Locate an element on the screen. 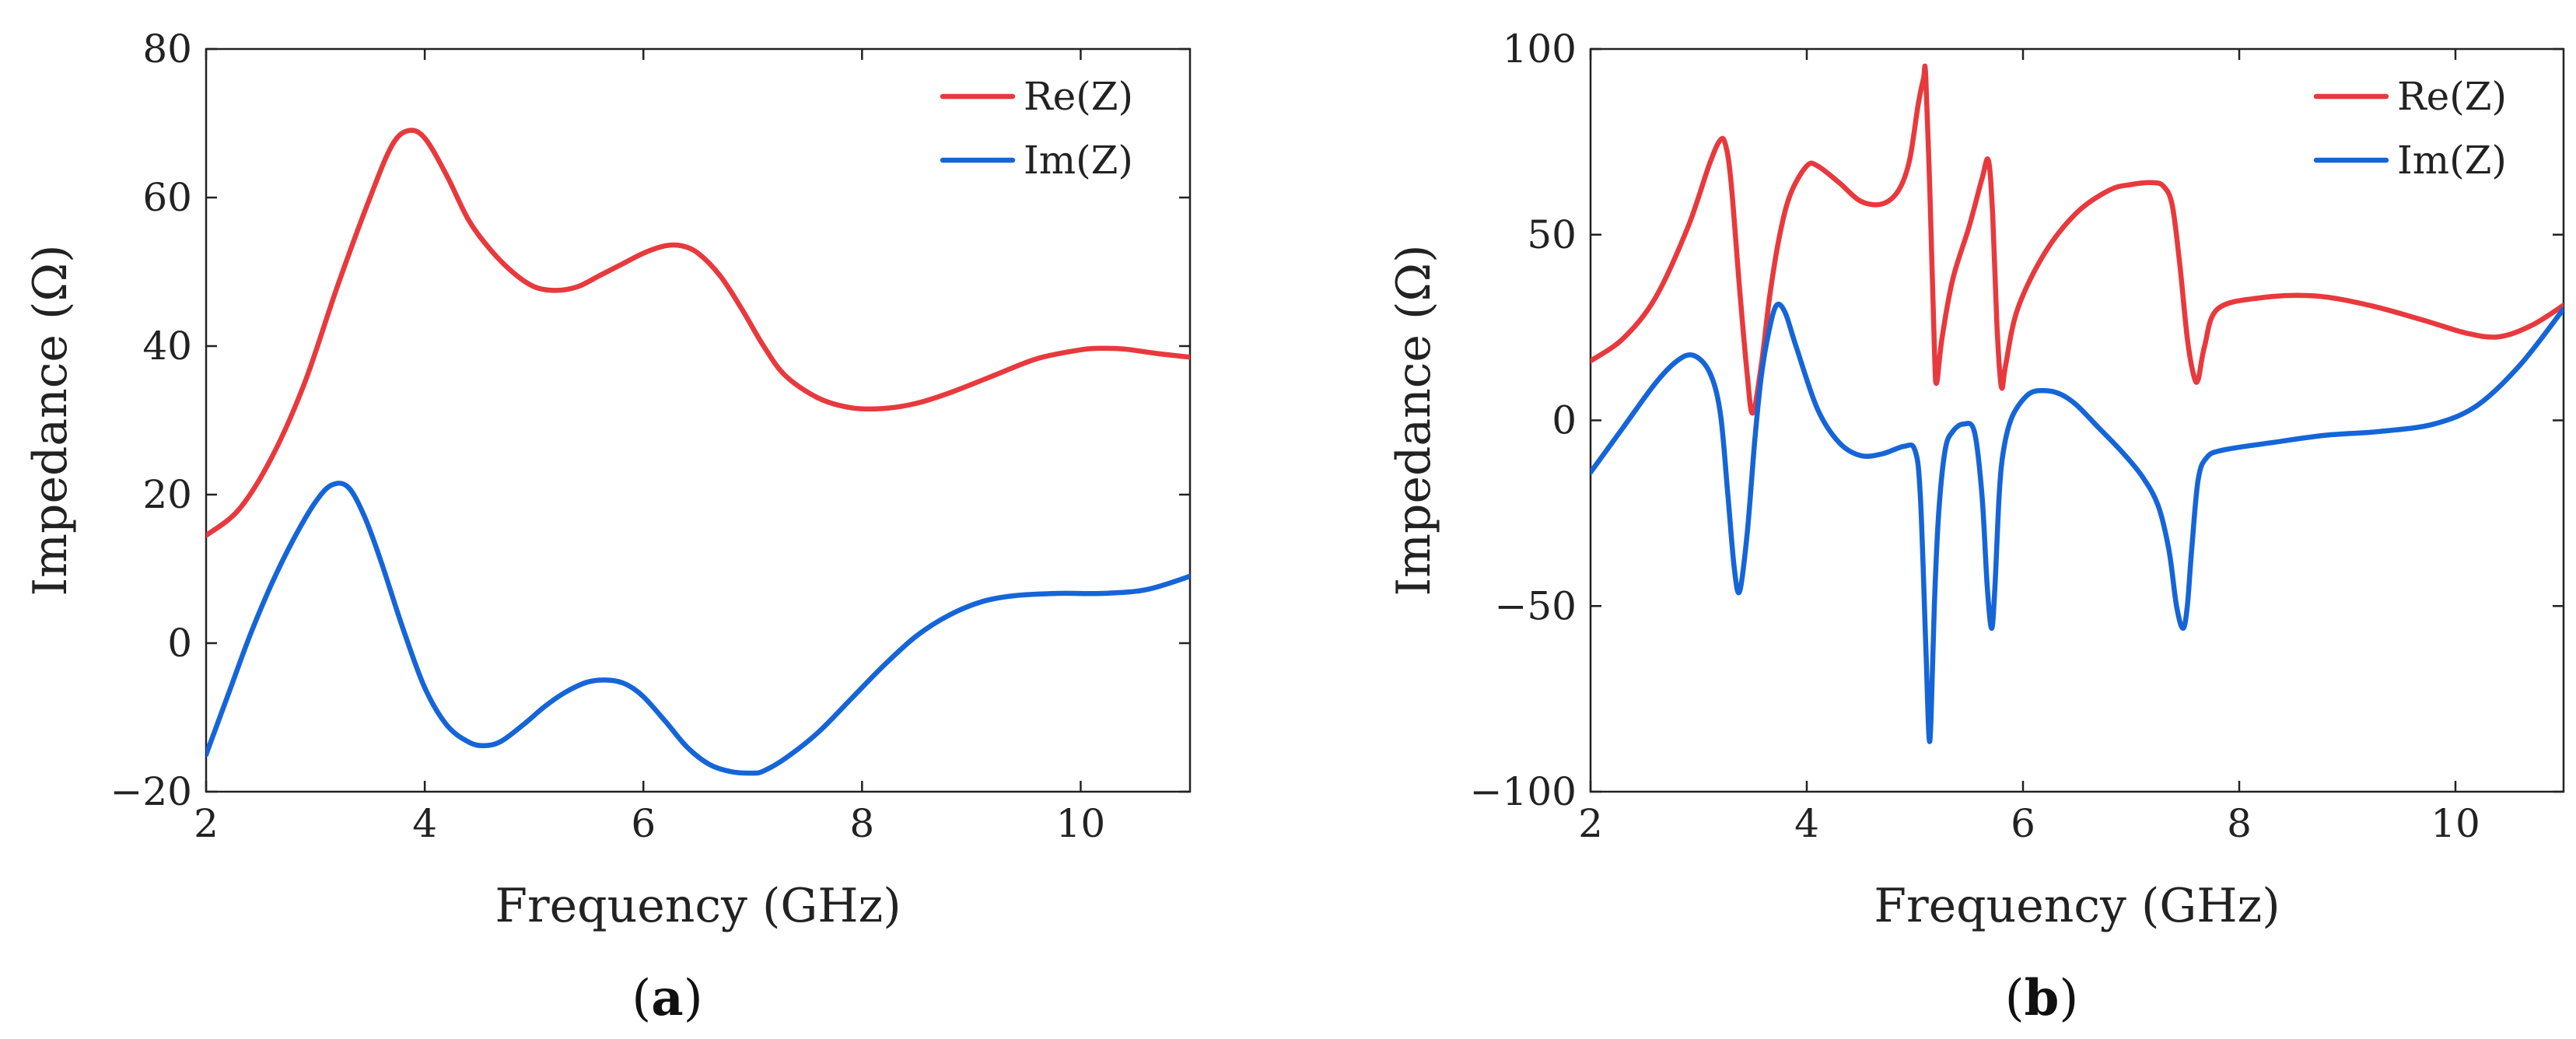 This screenshot has width=2576, height=1039. series-line-re is located at coordinates (2078, 239).